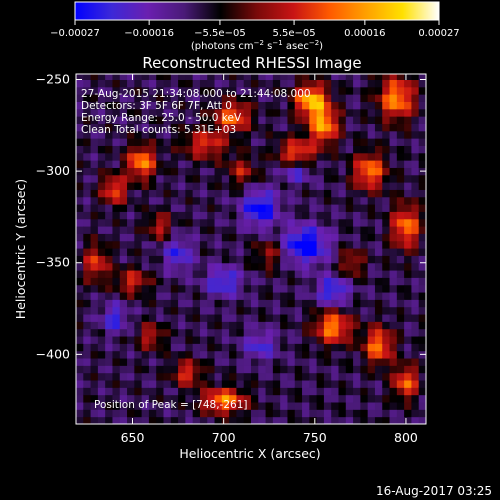 Image resolution: width=500 pixels, height=500 pixels. Describe the element at coordinates (364, 33) in the screenshot. I see `colorbar-tick-label: 0.00016` at that location.